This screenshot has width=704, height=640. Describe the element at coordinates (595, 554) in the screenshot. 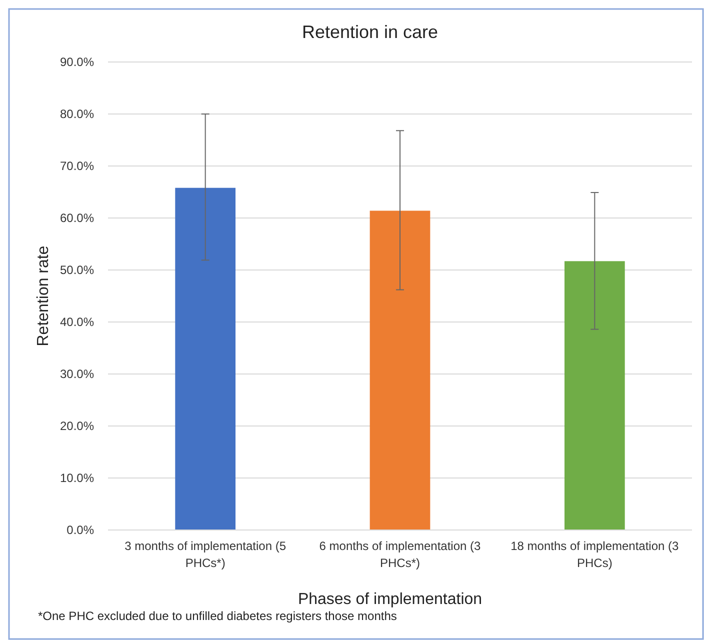

I see `x-tick-label: 18 months of implementation (3 PHCs)` at that location.